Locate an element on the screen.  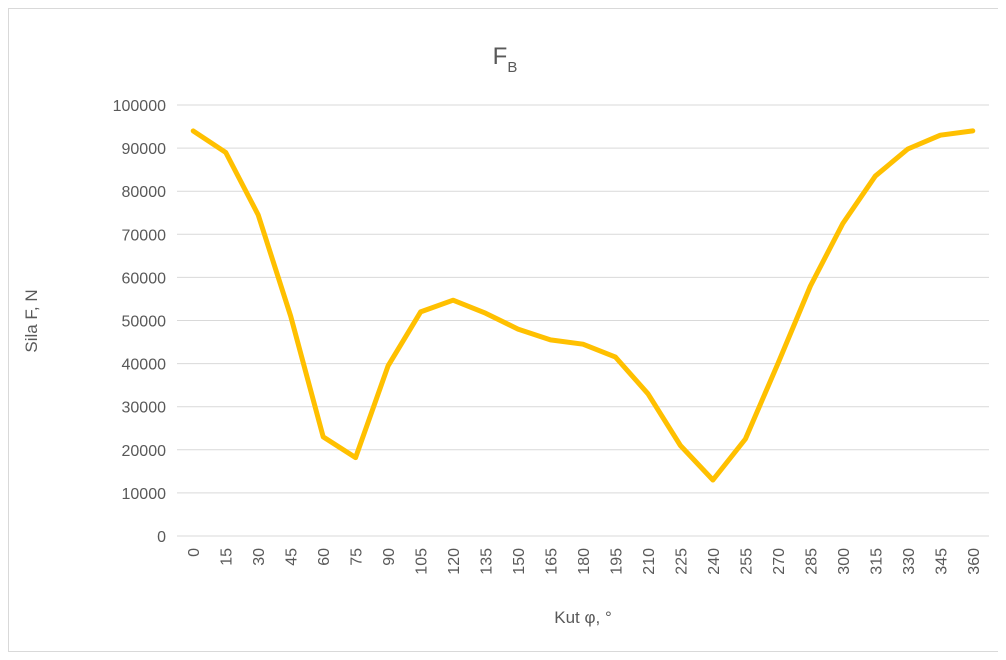
x-tick-label: 300 is located at coordinates (844, 561).